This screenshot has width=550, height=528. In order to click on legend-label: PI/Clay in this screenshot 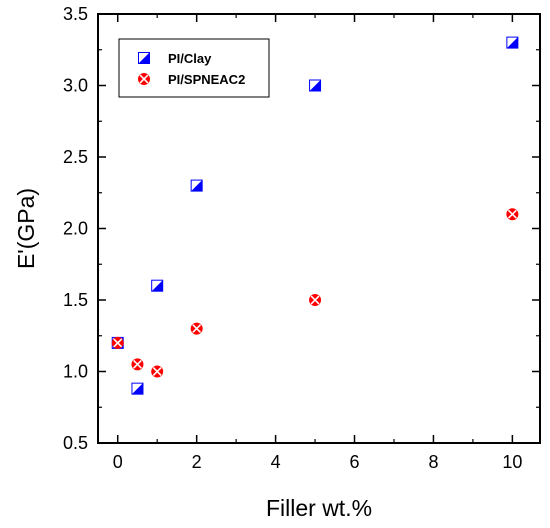, I will do `click(190, 58)`.